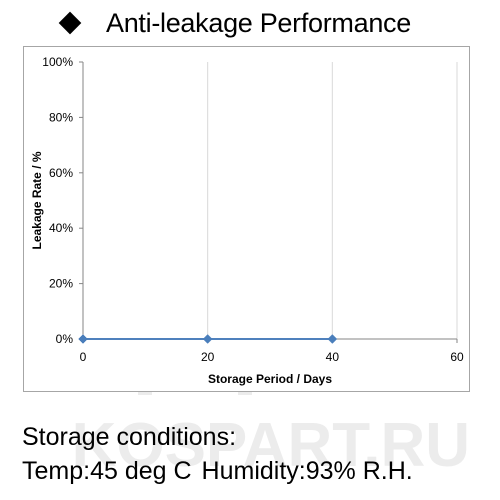 This screenshot has height=500, width=500. I want to click on diamond-bullet-icon, so click(70, 23).